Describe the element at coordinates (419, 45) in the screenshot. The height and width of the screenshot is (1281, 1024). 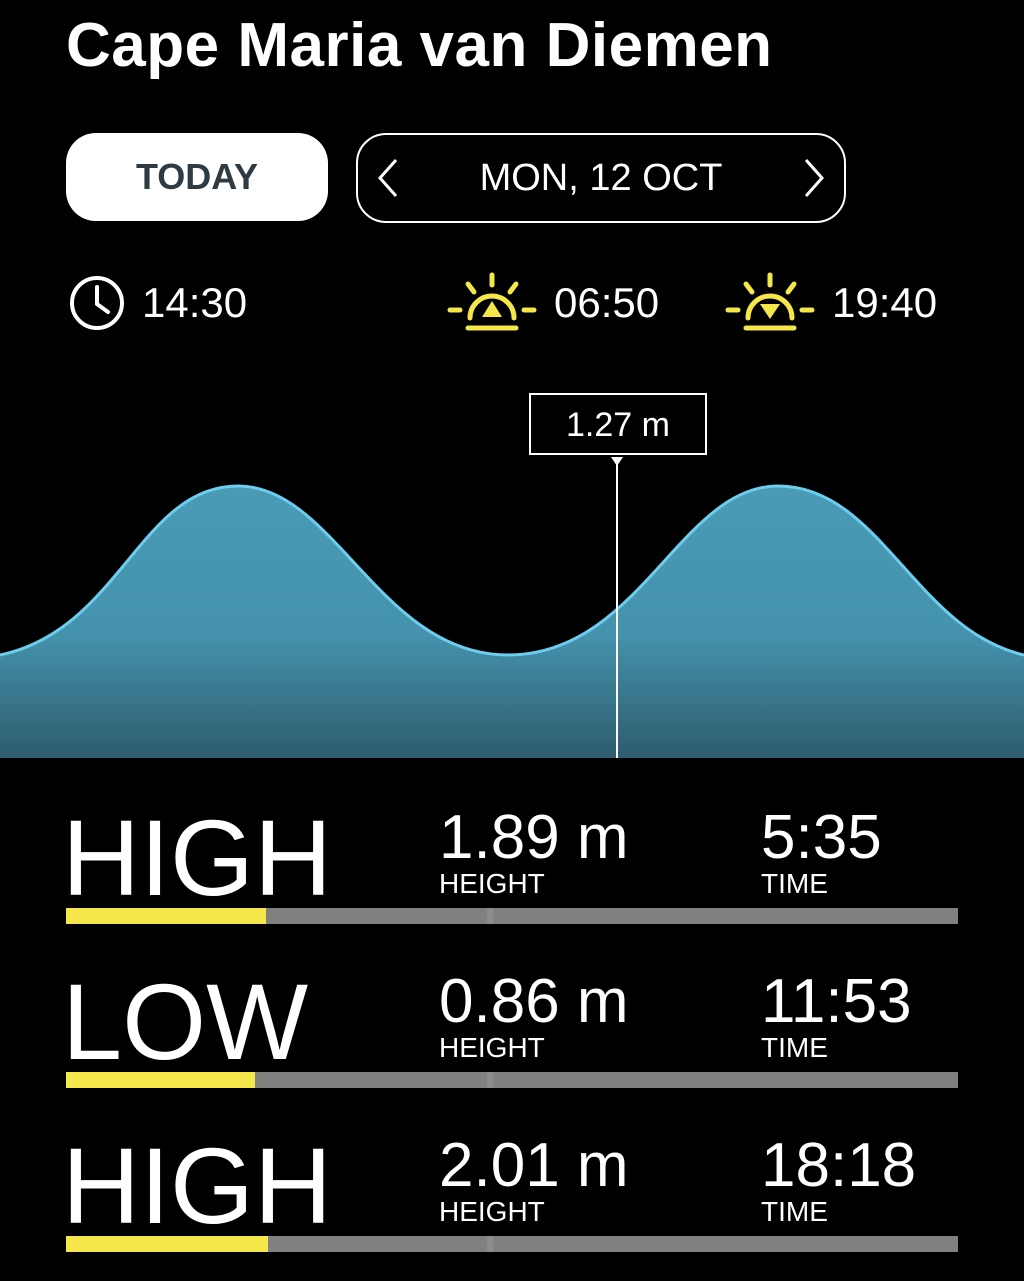
I see `location-title: Cape Maria van Diemen` at that location.